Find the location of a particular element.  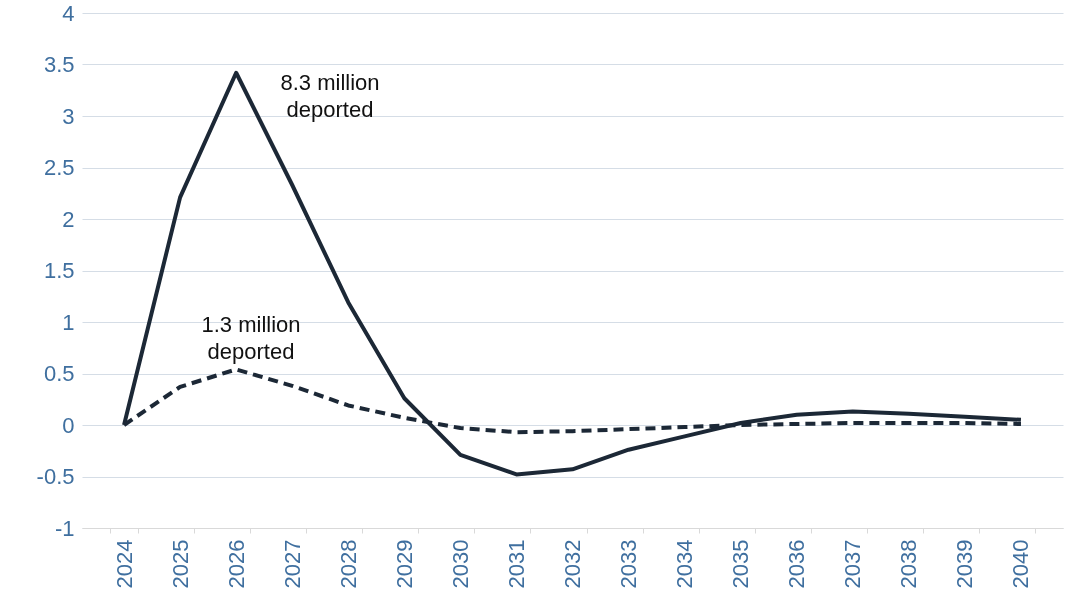

x-tick-label: 2032 is located at coordinates (572, 564).